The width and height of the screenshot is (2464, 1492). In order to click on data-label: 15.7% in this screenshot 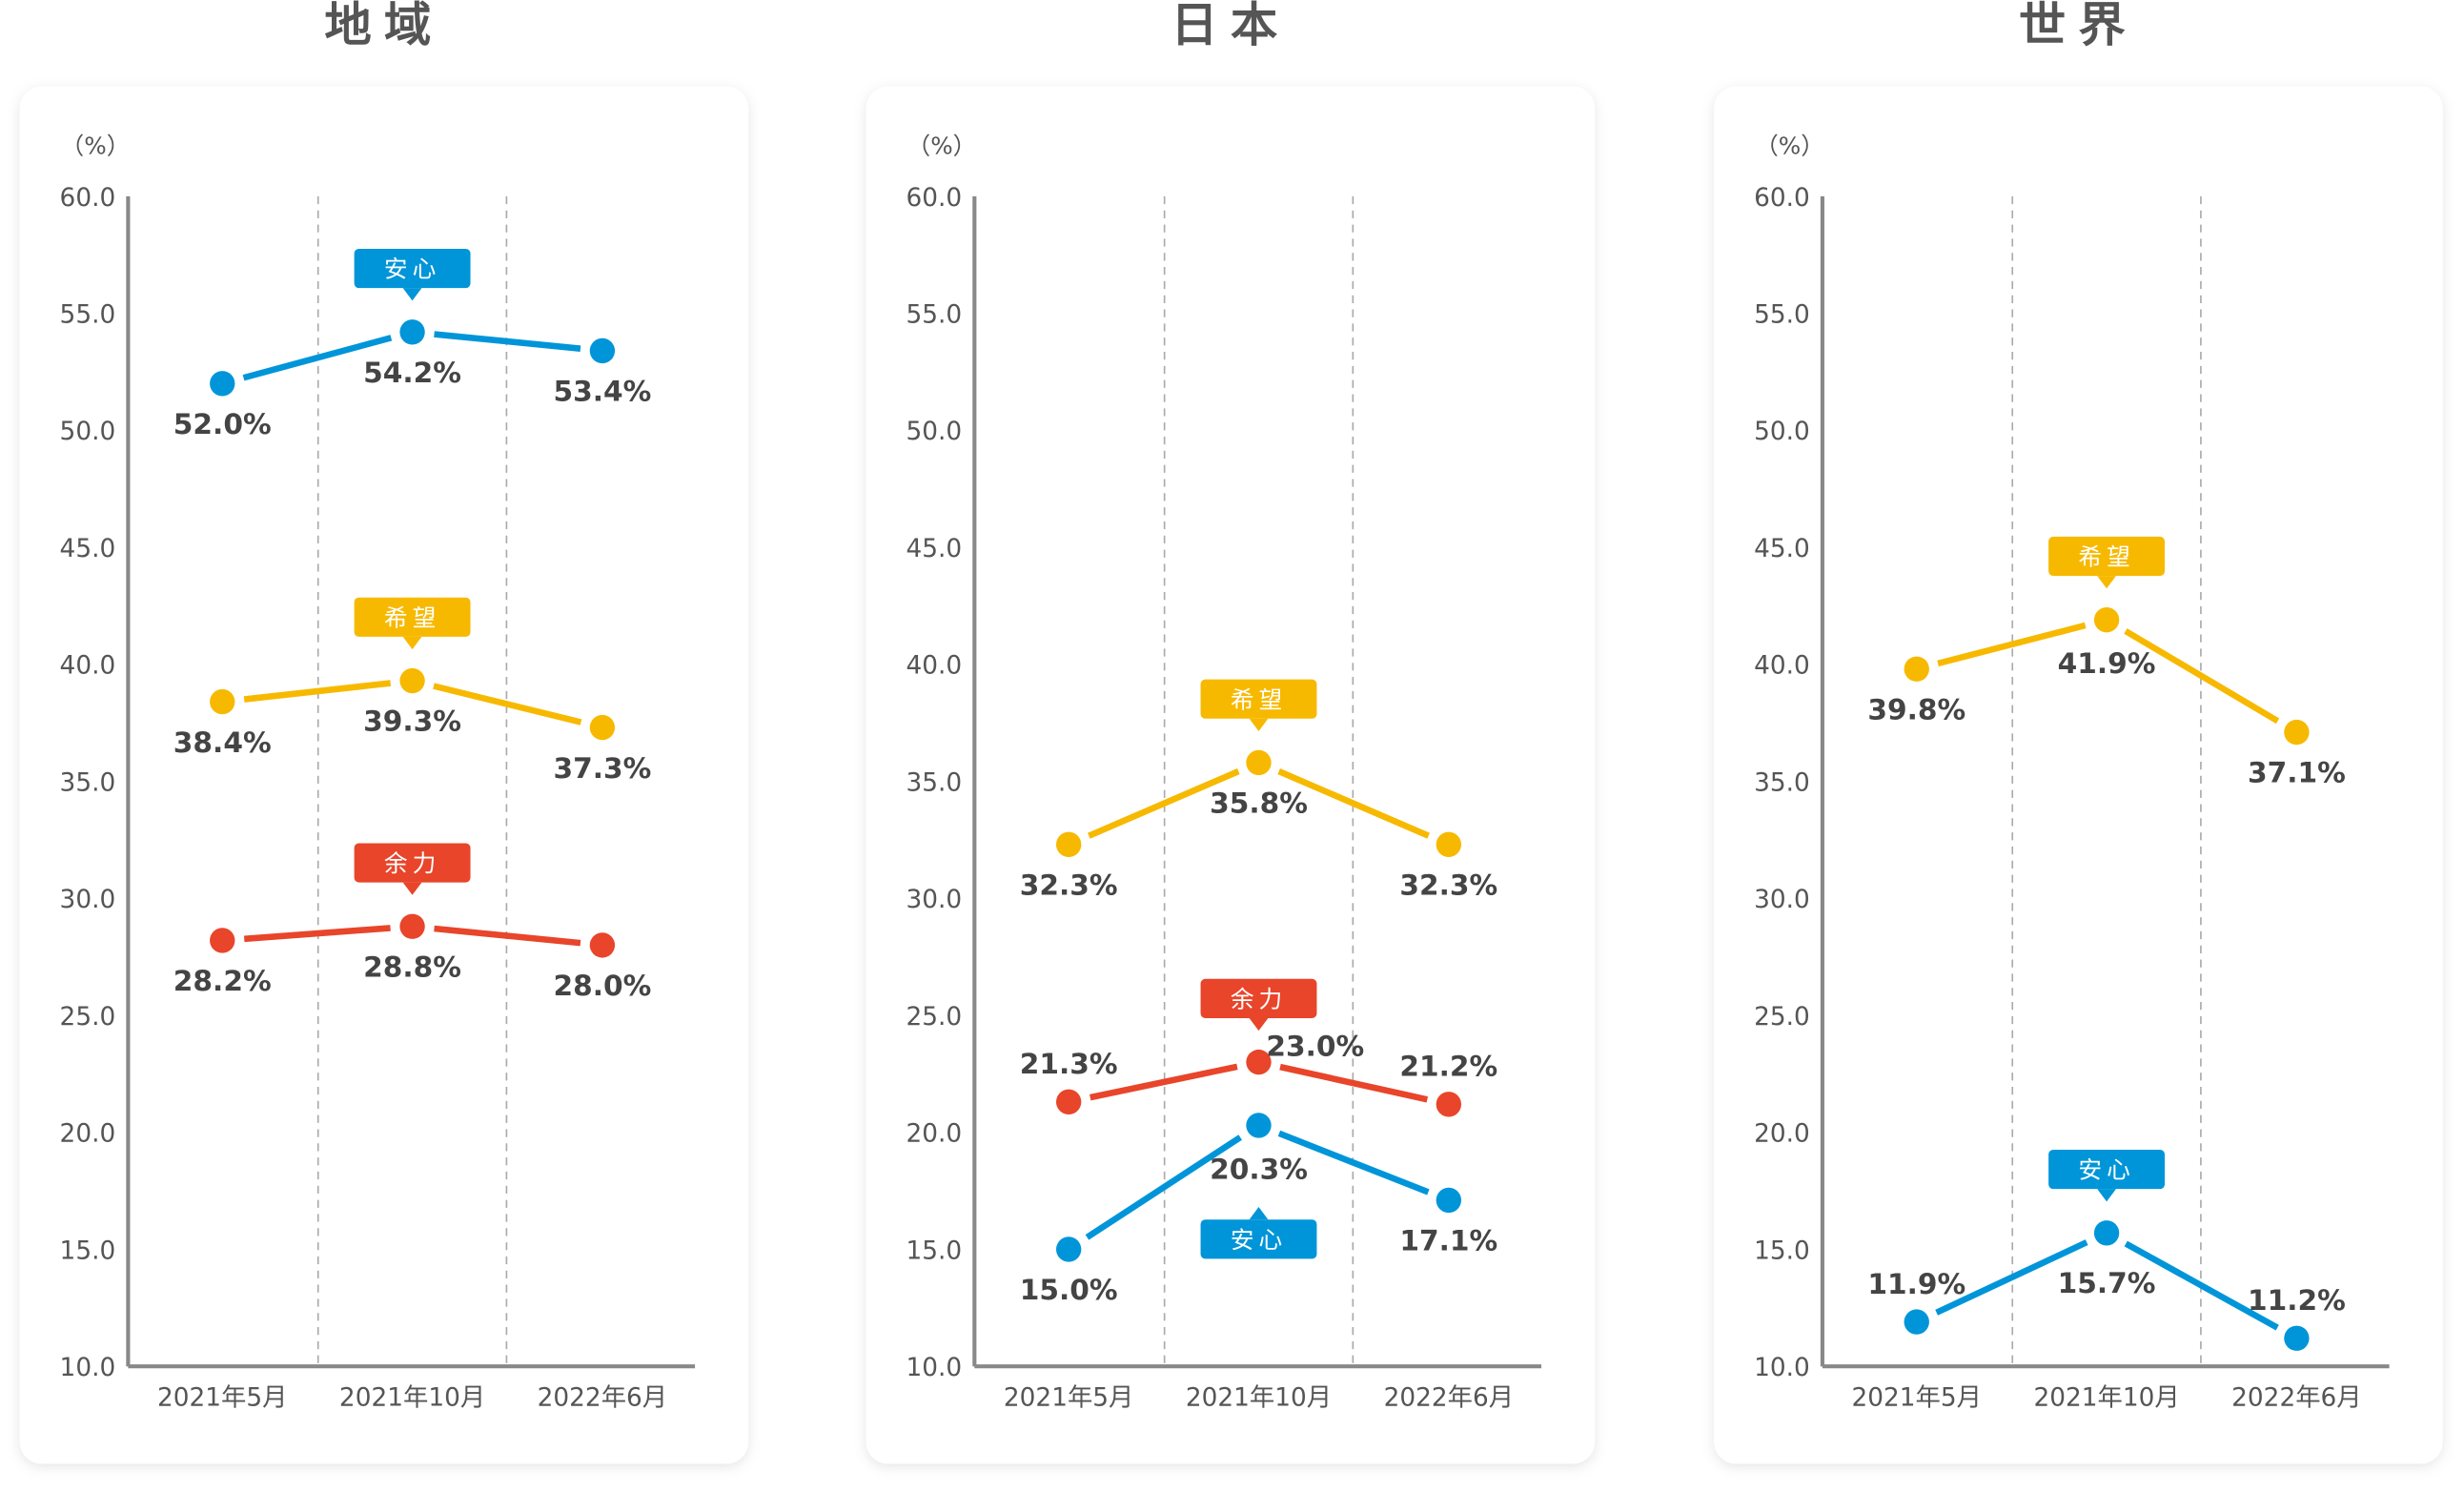, I will do `click(2107, 1283)`.